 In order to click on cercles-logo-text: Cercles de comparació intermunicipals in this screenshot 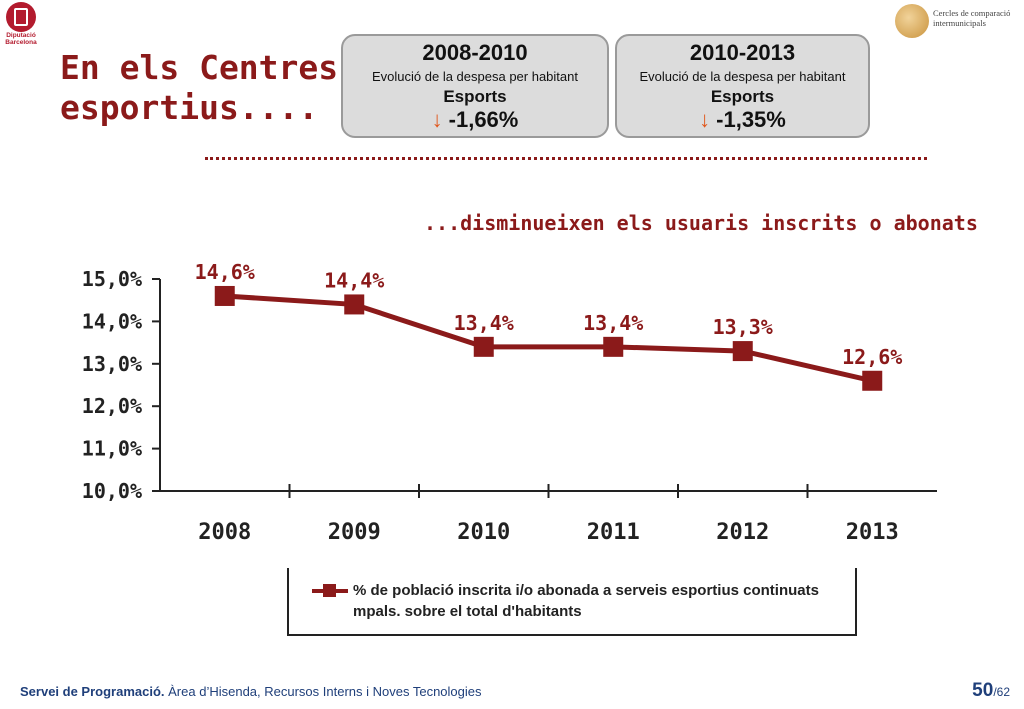, I will do `click(971, 18)`.